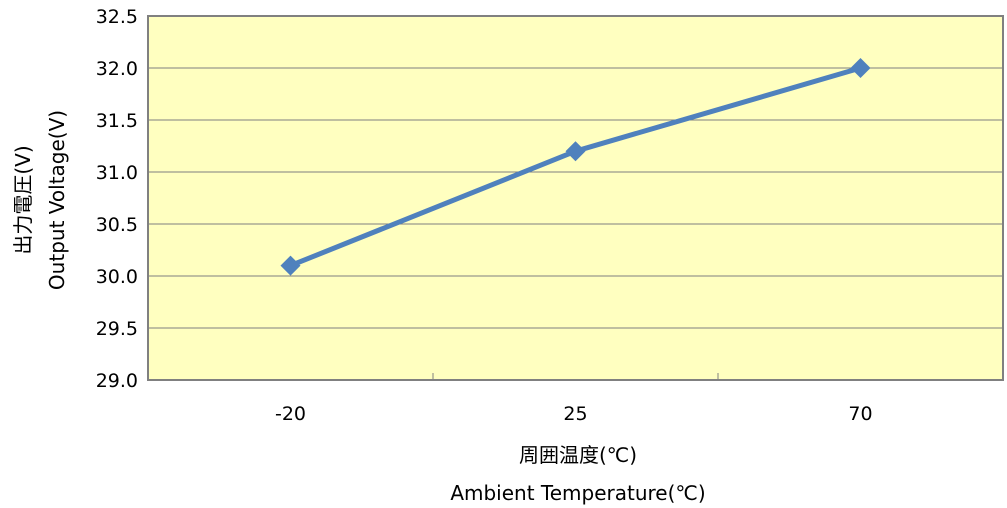  Describe the element at coordinates (117, 381) in the screenshot. I see `y-tick-label: 29.0` at that location.